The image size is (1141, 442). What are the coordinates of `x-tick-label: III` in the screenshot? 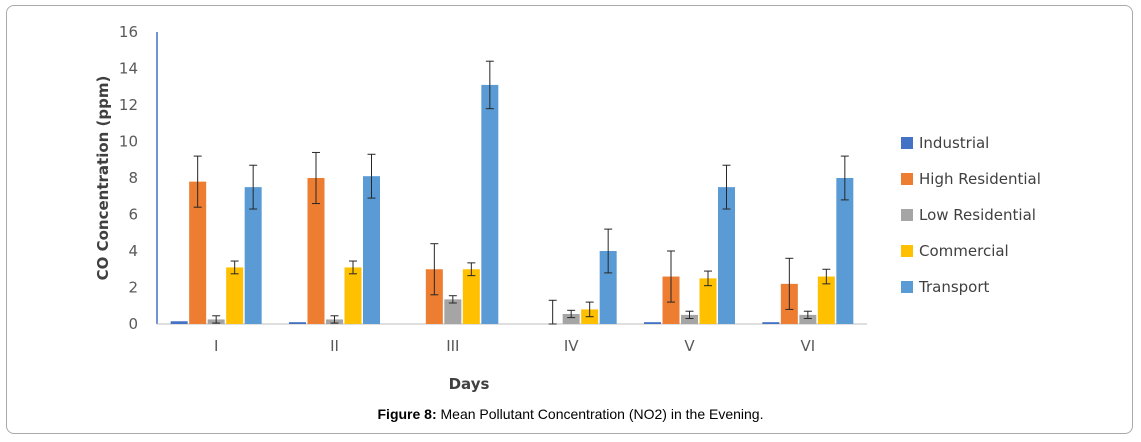 It's located at (452, 346).